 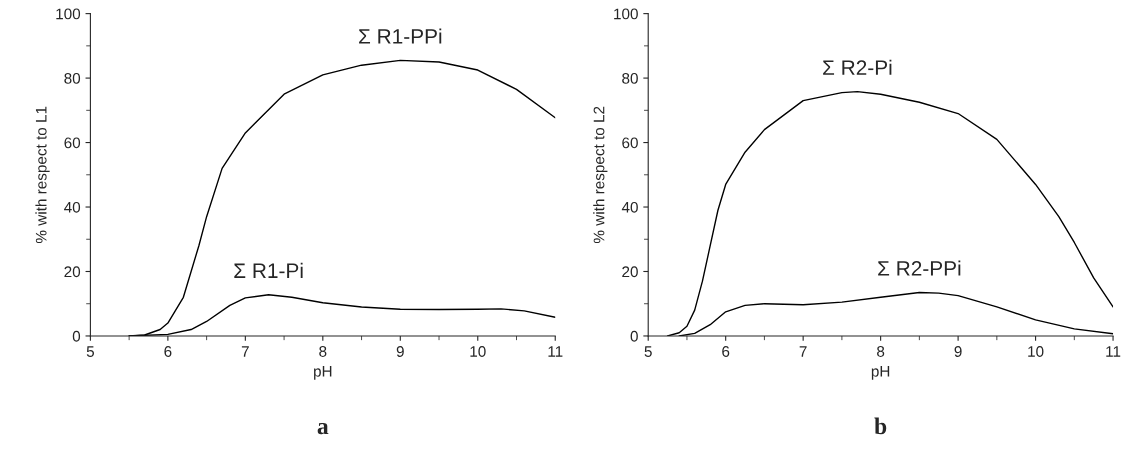 What do you see at coordinates (323, 428) in the screenshot?
I see `text: a` at bounding box center [323, 428].